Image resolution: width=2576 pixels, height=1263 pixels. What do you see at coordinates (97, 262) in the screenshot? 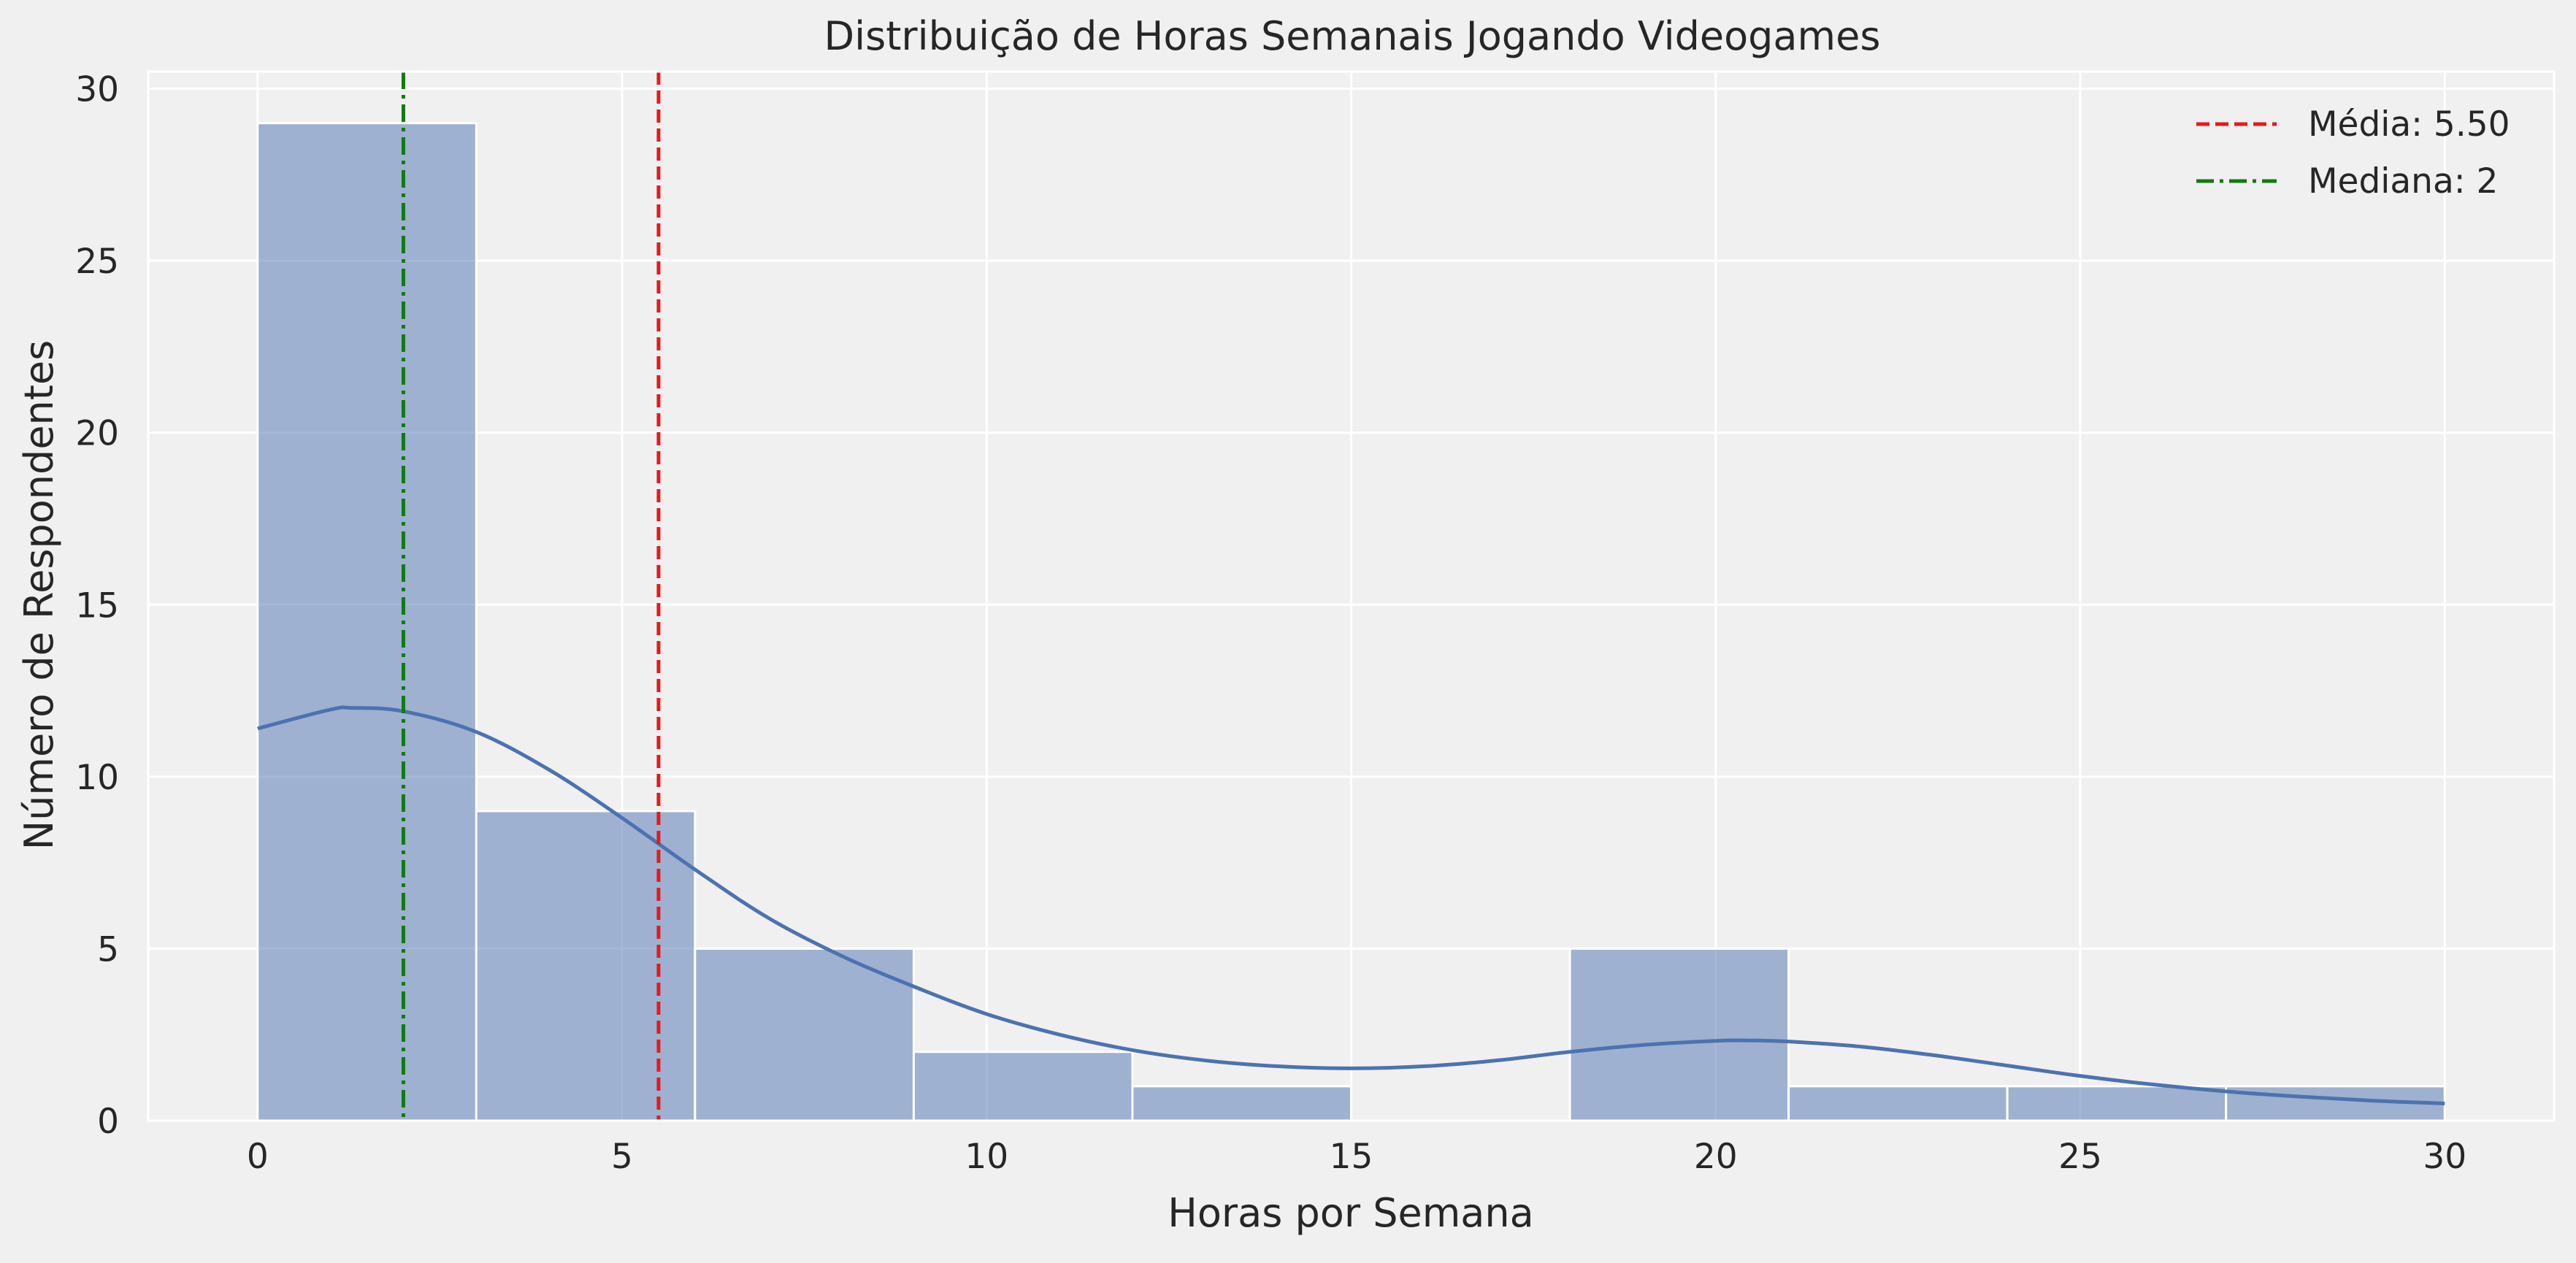
I see `y-tick-label: 25` at bounding box center [97, 262].